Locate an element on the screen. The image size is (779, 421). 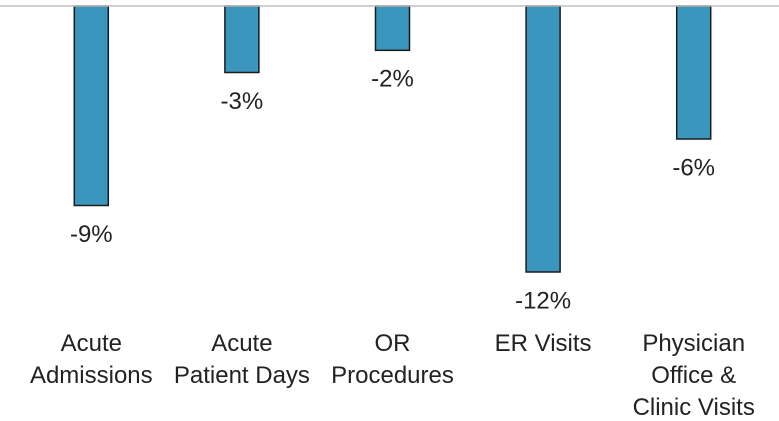
label-line: Physician is located at coordinates (693, 343).